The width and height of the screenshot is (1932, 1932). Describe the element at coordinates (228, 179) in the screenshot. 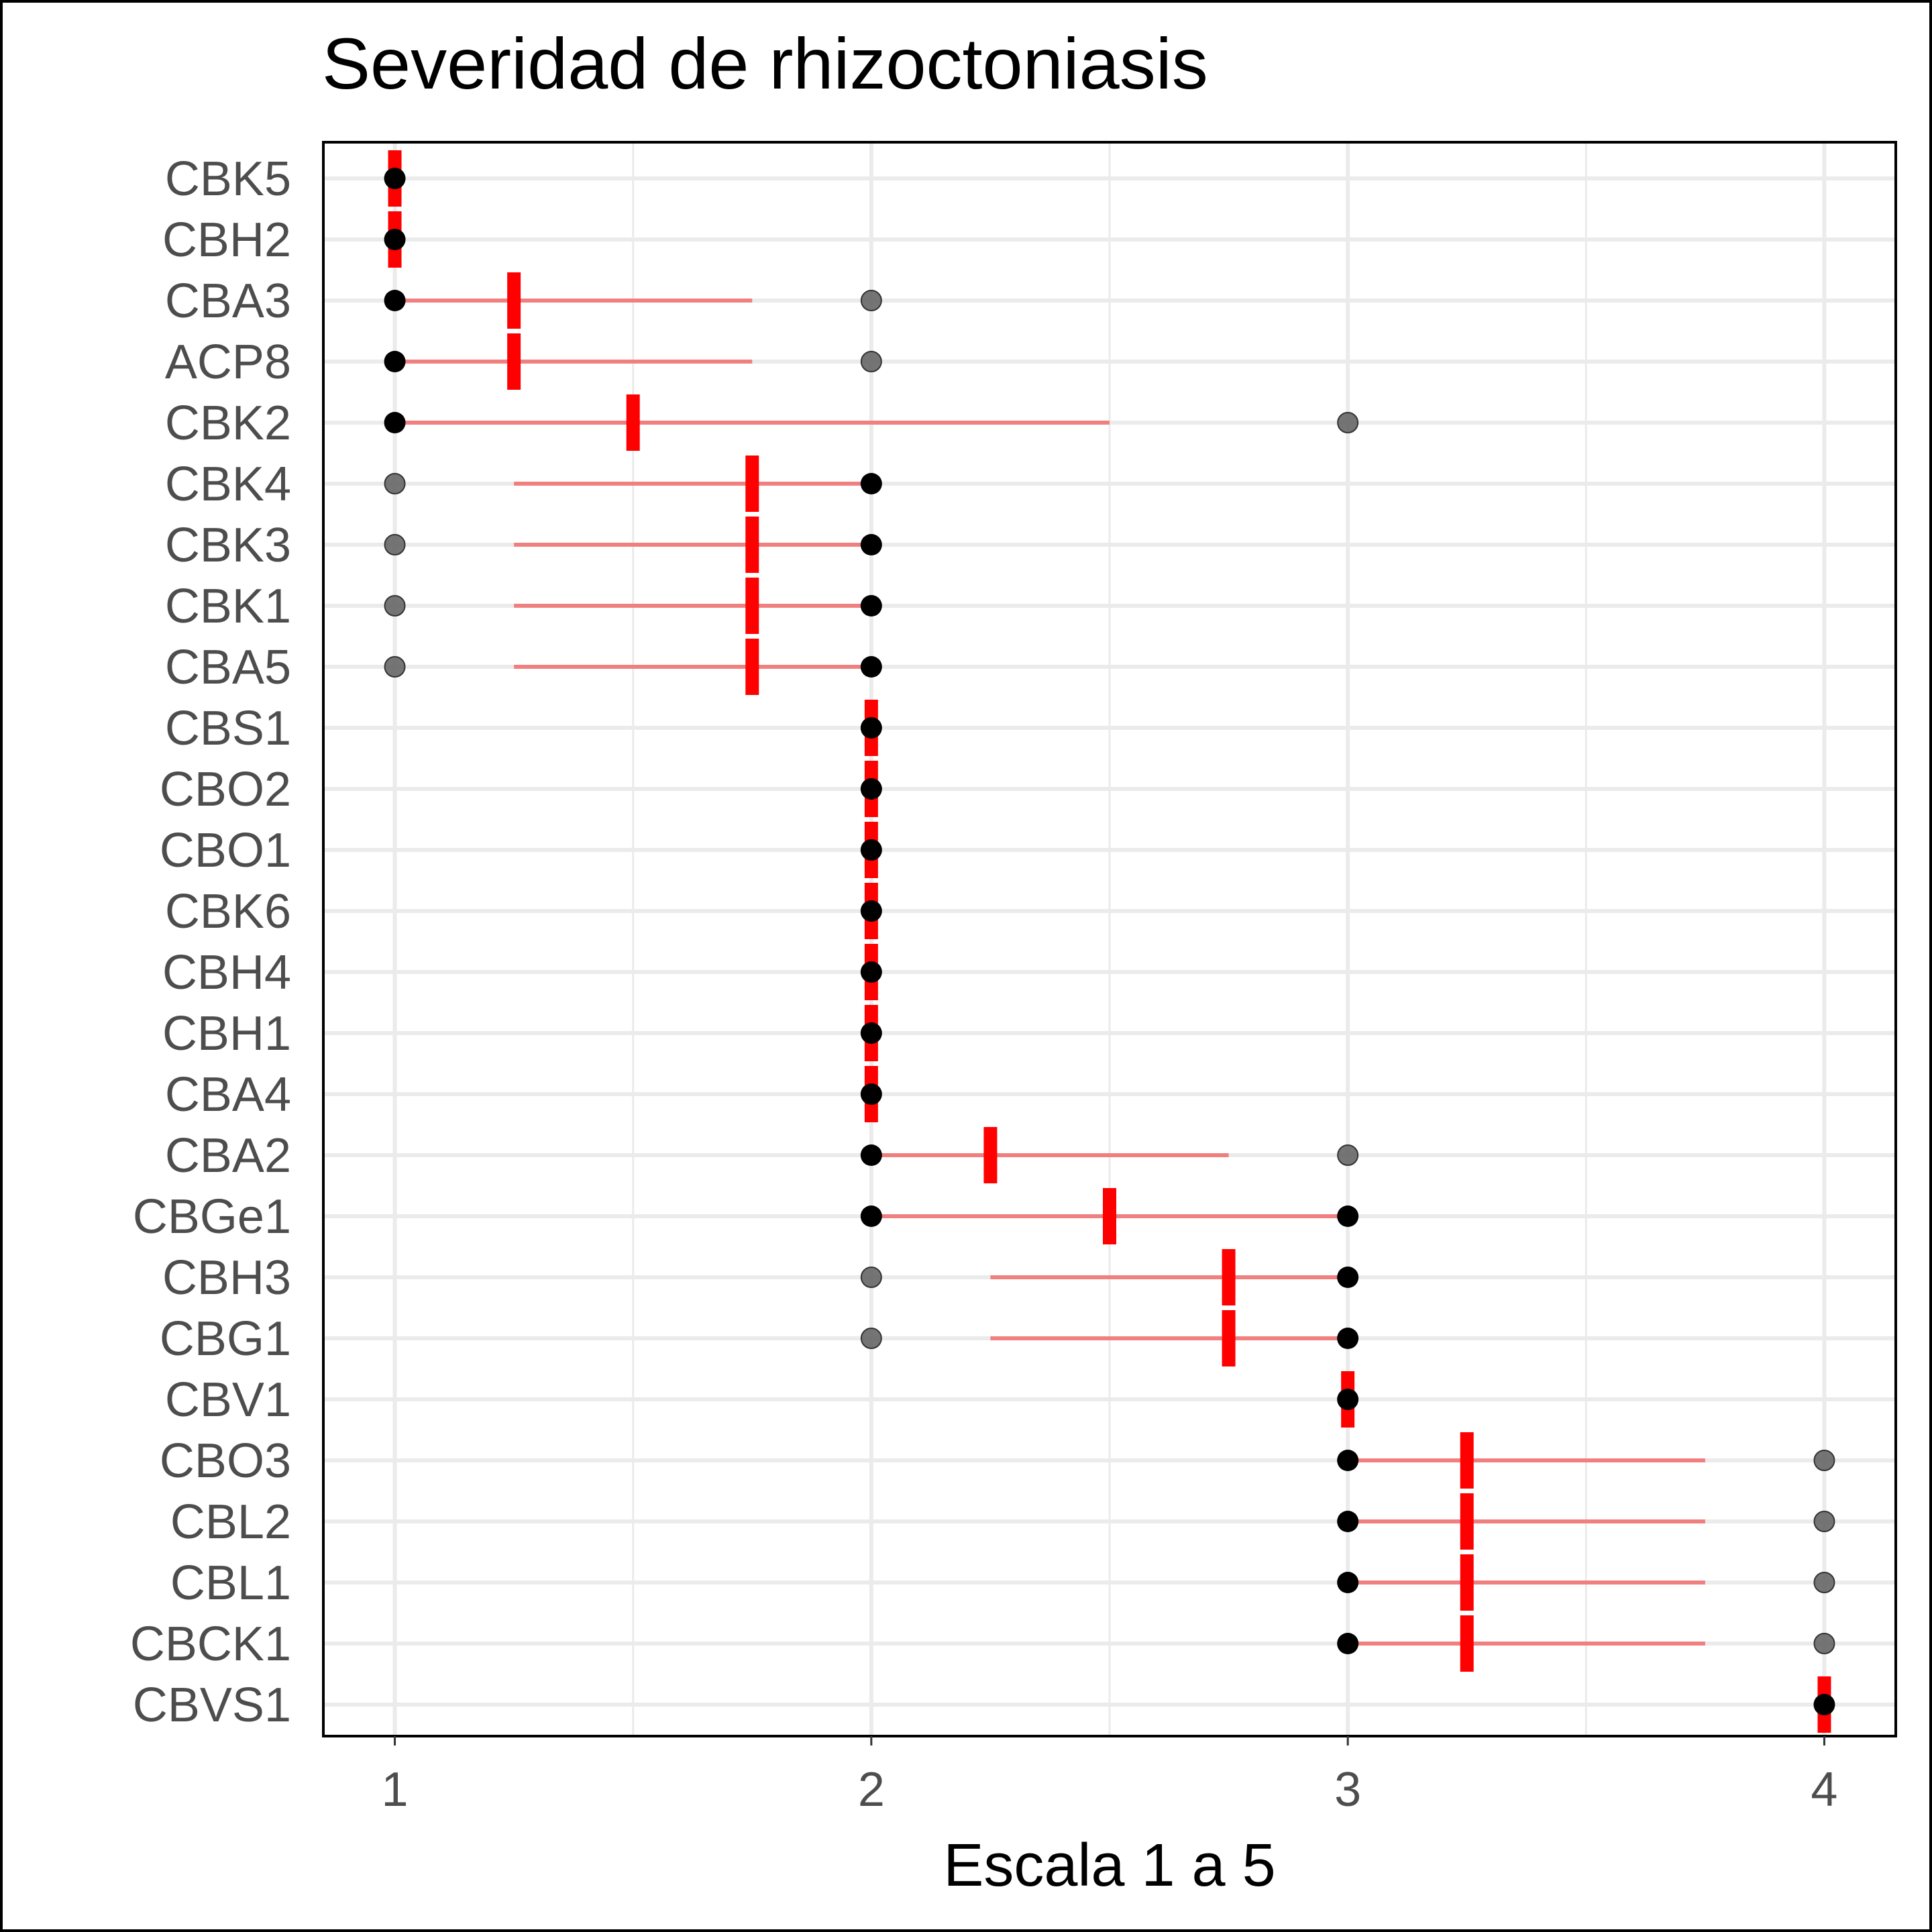

I see `y-axis-label: CBK5` at that location.